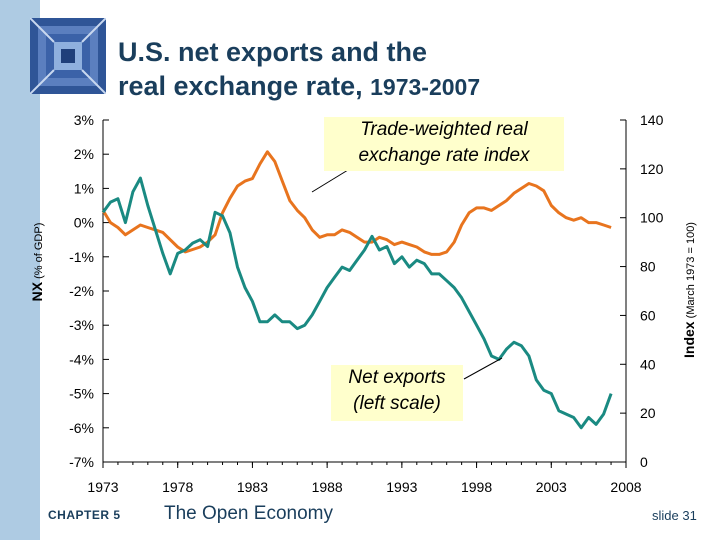 The width and height of the screenshot is (720, 540). What do you see at coordinates (84, 188) in the screenshot?
I see `left-tick-label: 1%` at bounding box center [84, 188].